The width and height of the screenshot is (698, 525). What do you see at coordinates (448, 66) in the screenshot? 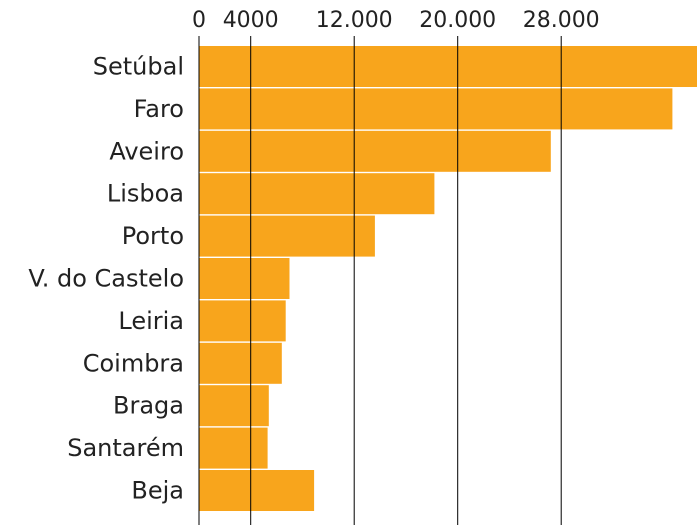
I see `bar-setubal` at bounding box center [448, 66].